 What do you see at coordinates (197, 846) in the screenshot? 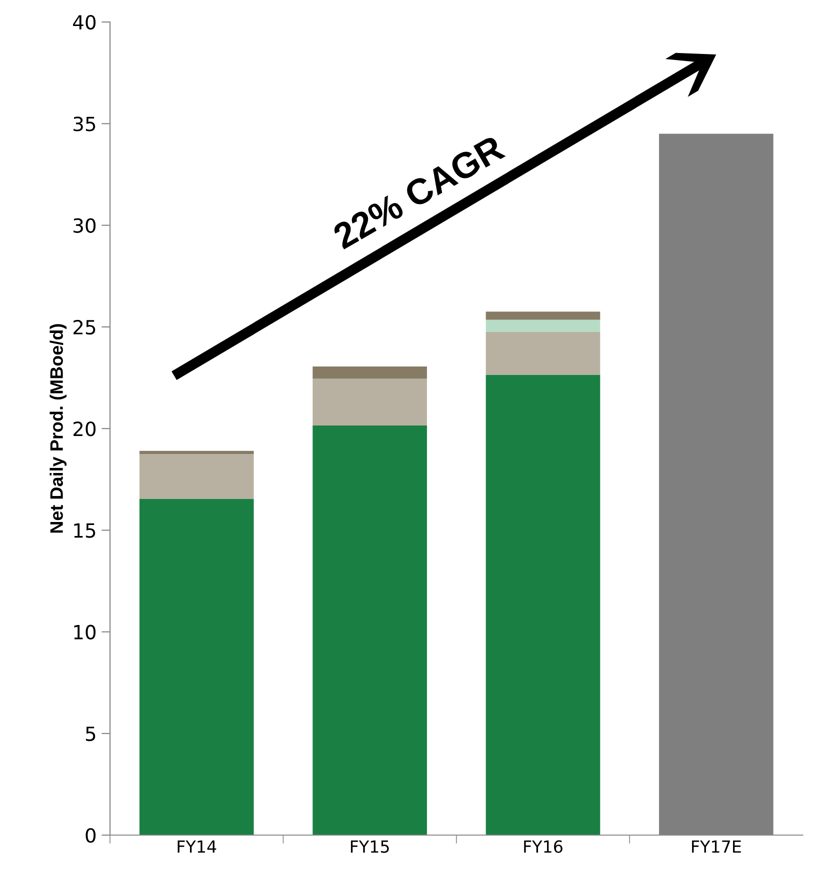
I see `x-tick-label: FY14` at bounding box center [197, 846].